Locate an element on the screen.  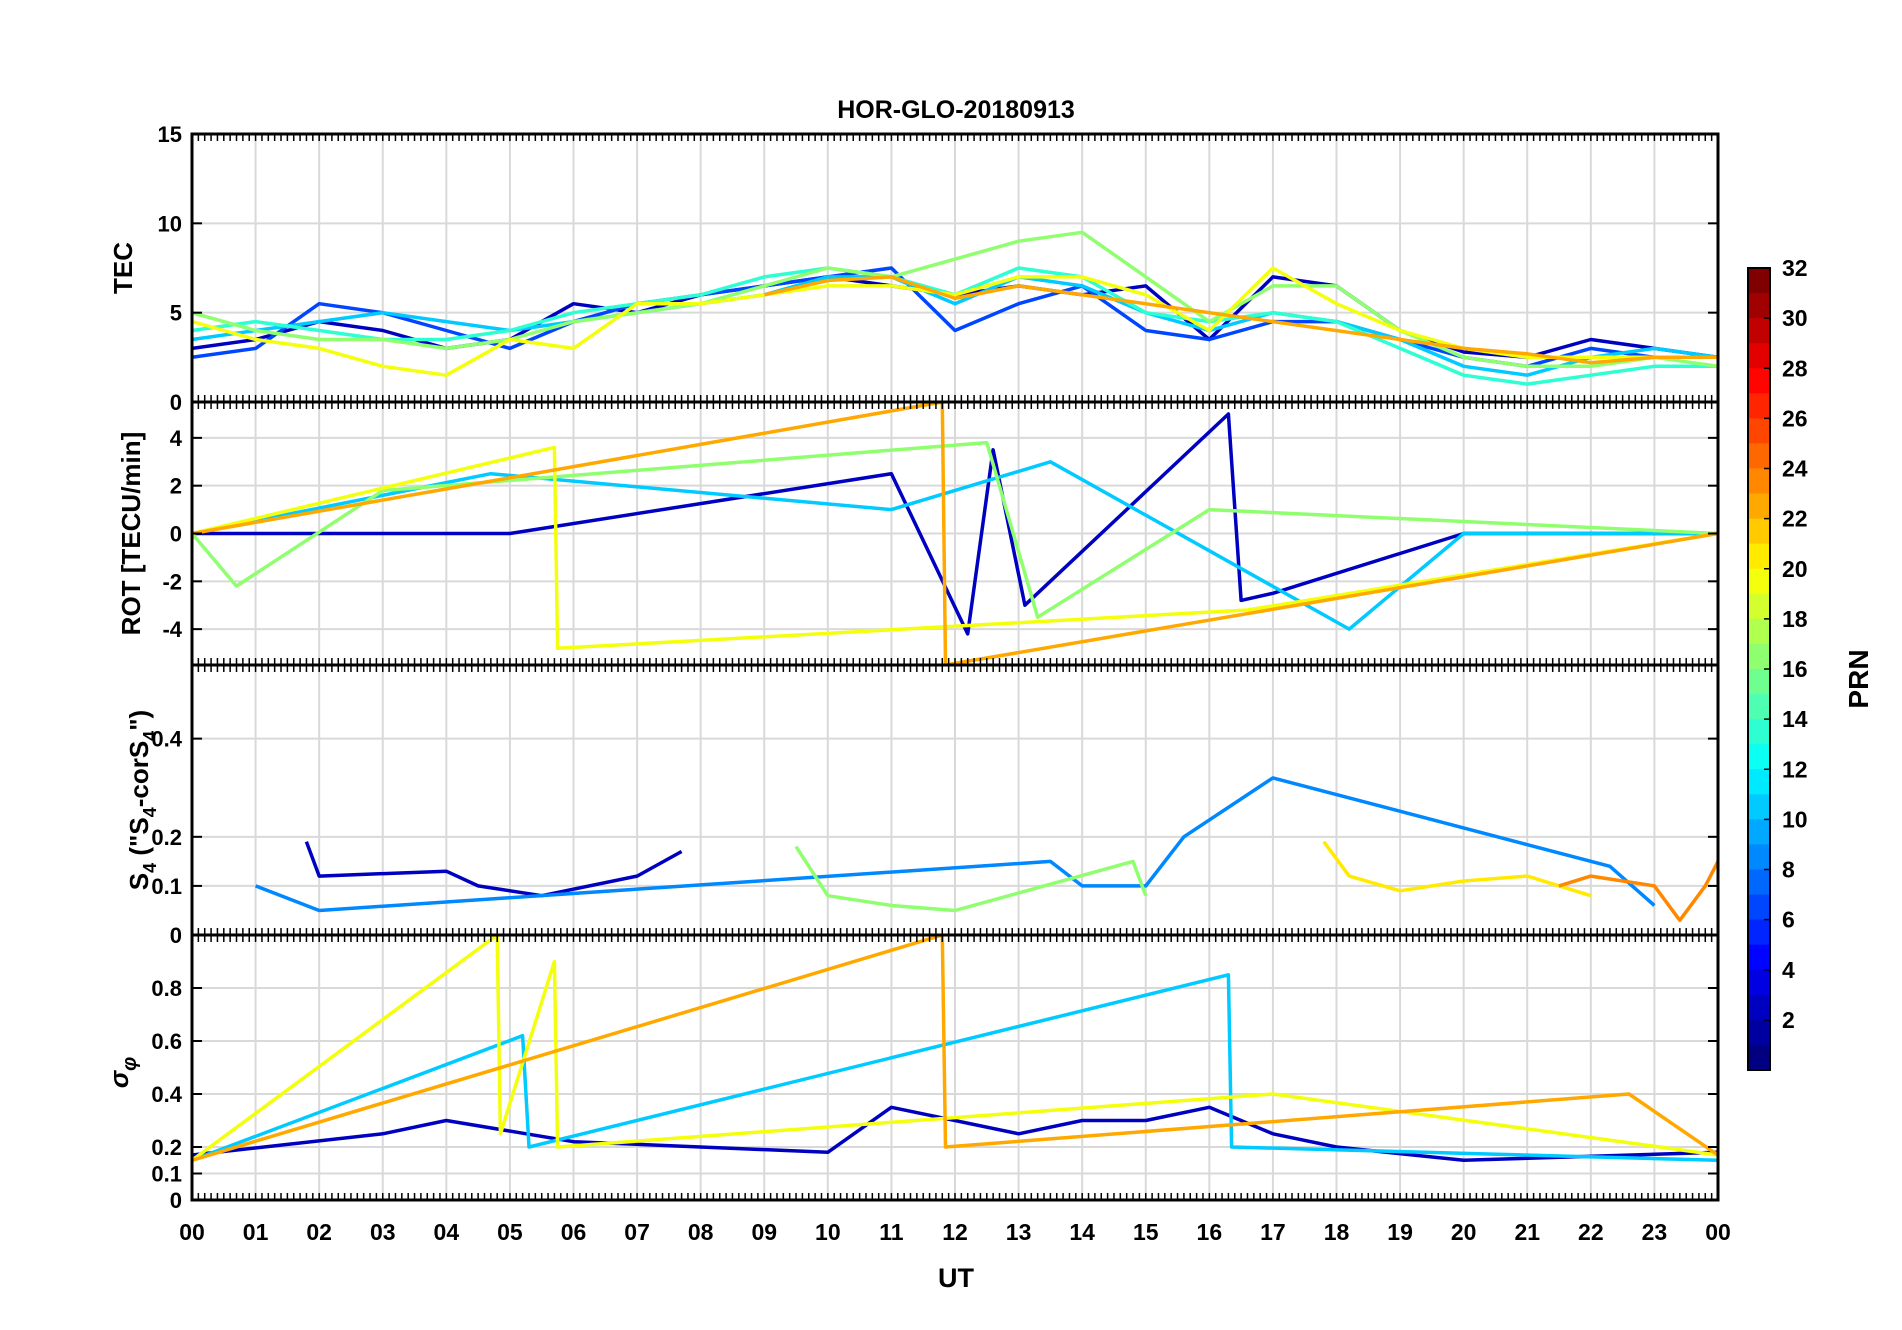
x-tick-label: 01 is located at coordinates (256, 1232).